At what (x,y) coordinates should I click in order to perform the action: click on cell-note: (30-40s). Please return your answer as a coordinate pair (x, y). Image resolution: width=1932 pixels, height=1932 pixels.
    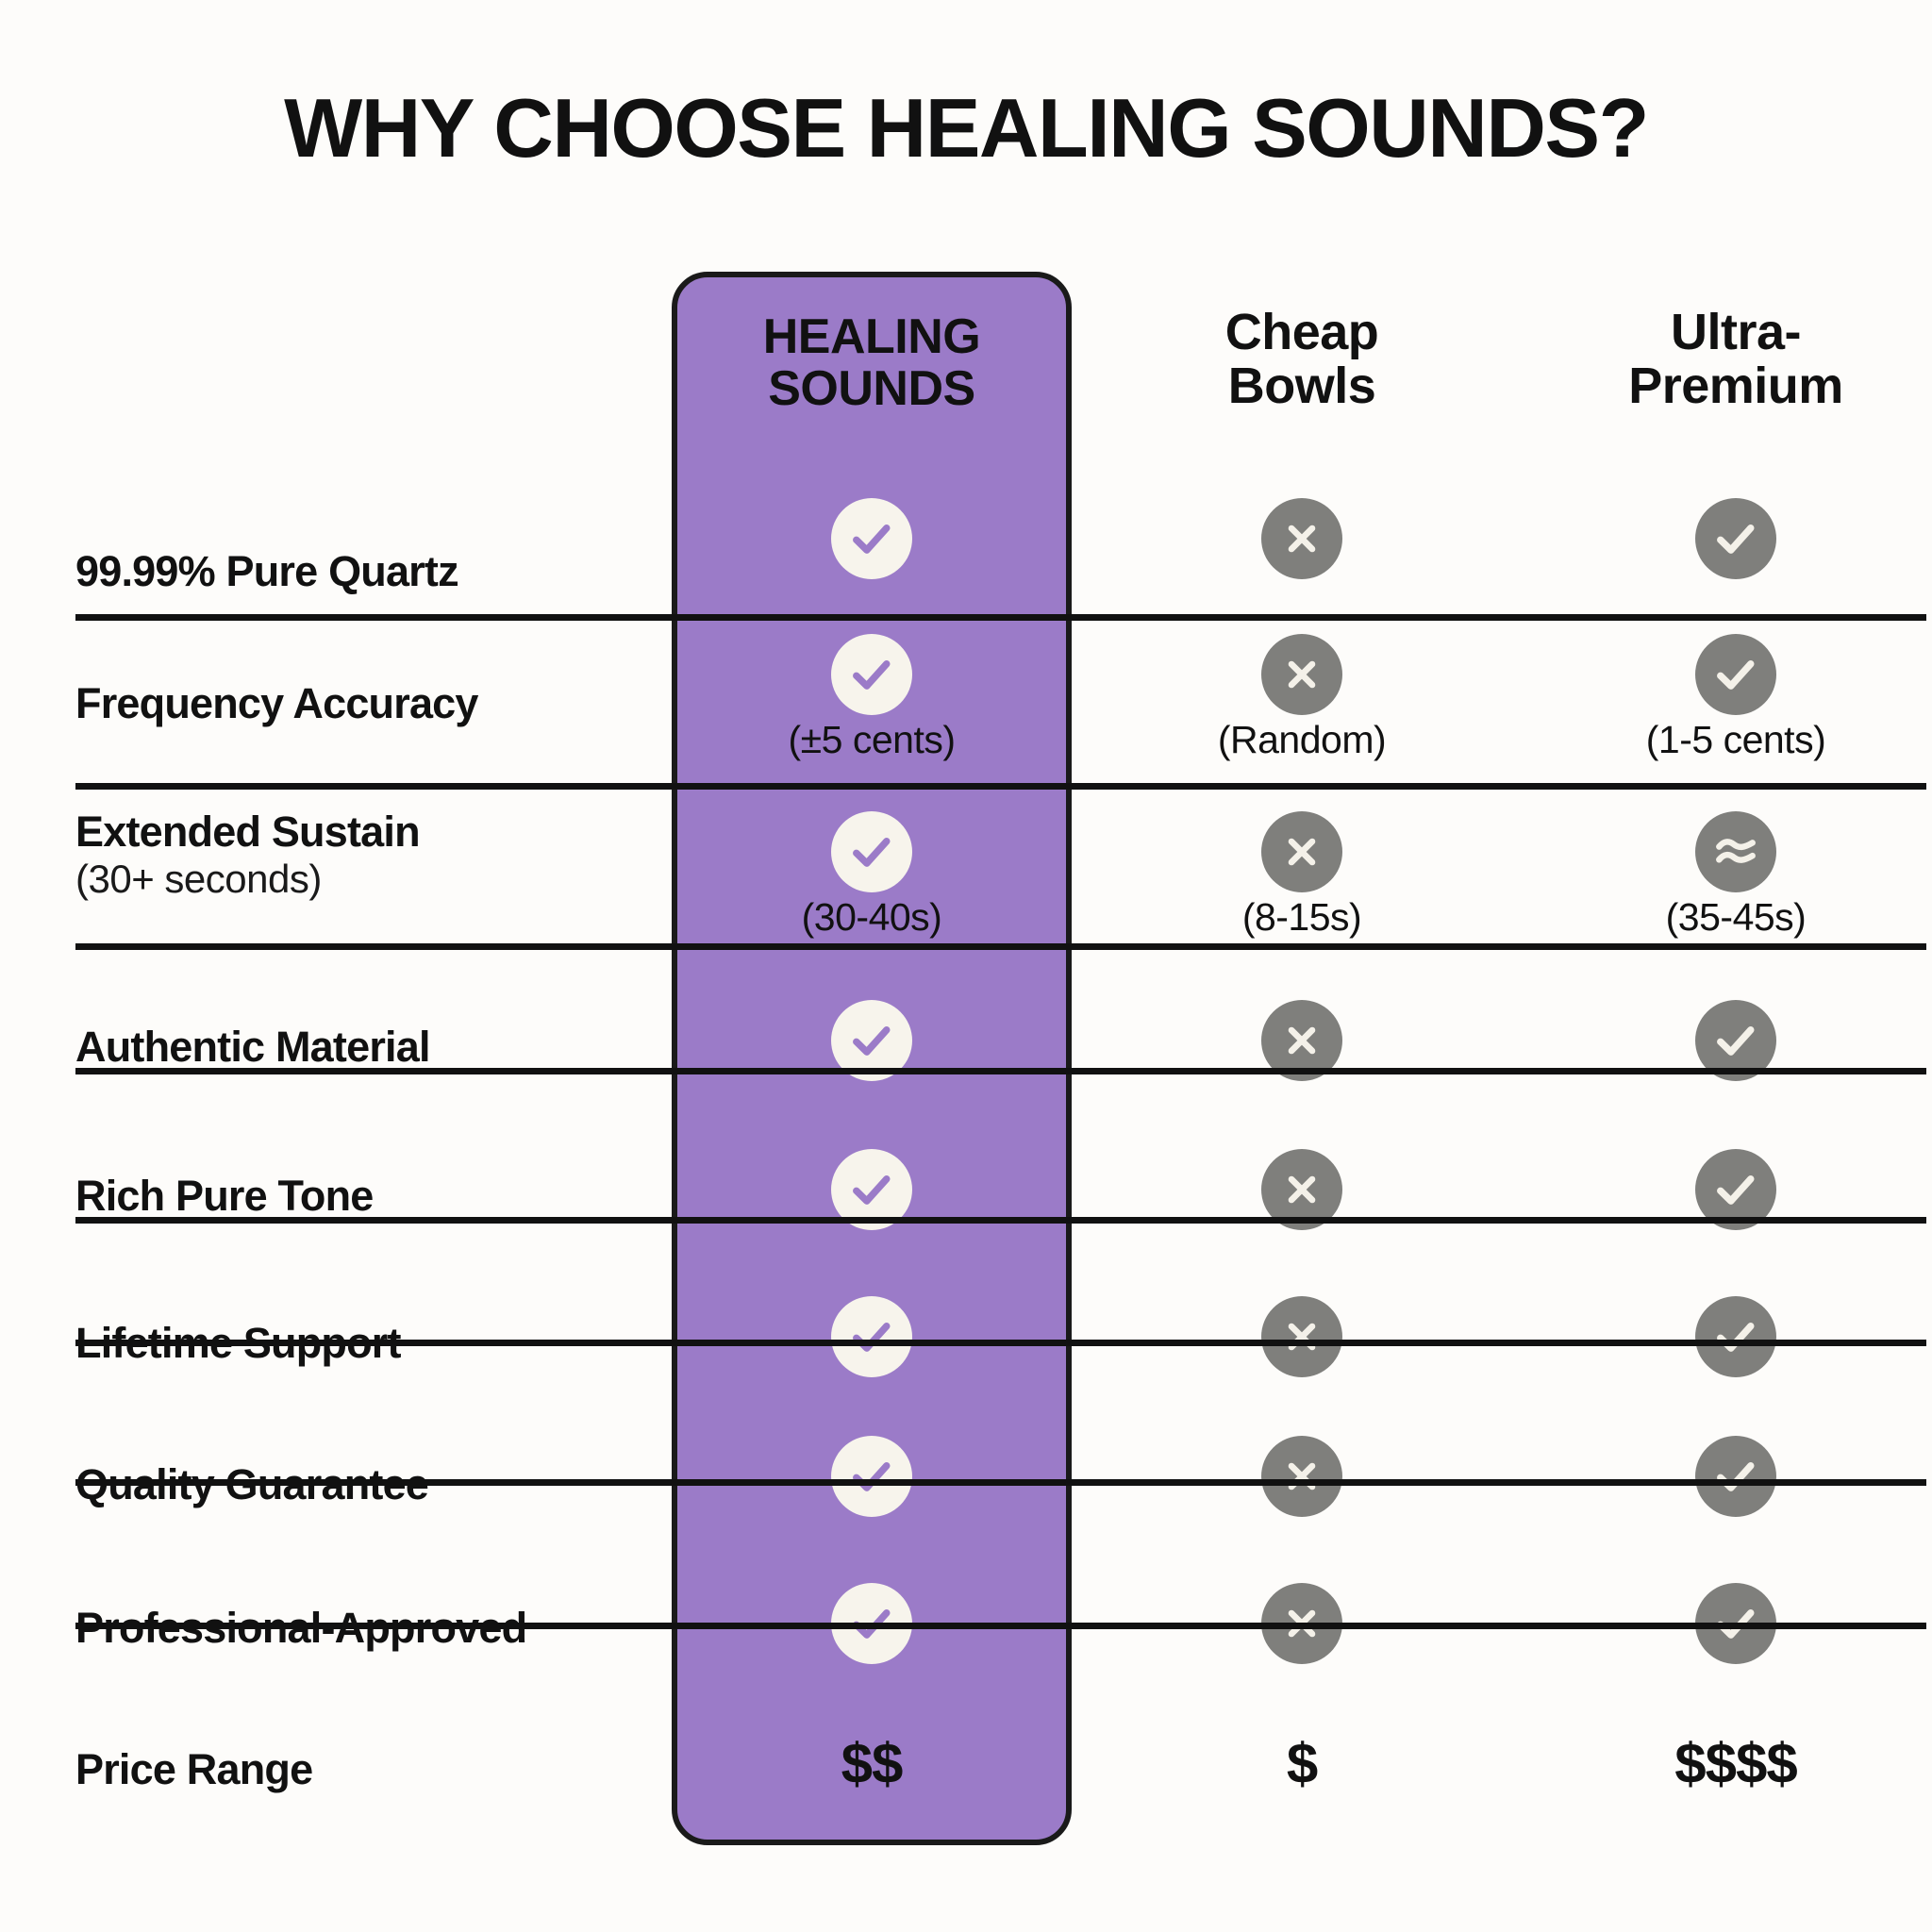
    Looking at the image, I should click on (871, 917).